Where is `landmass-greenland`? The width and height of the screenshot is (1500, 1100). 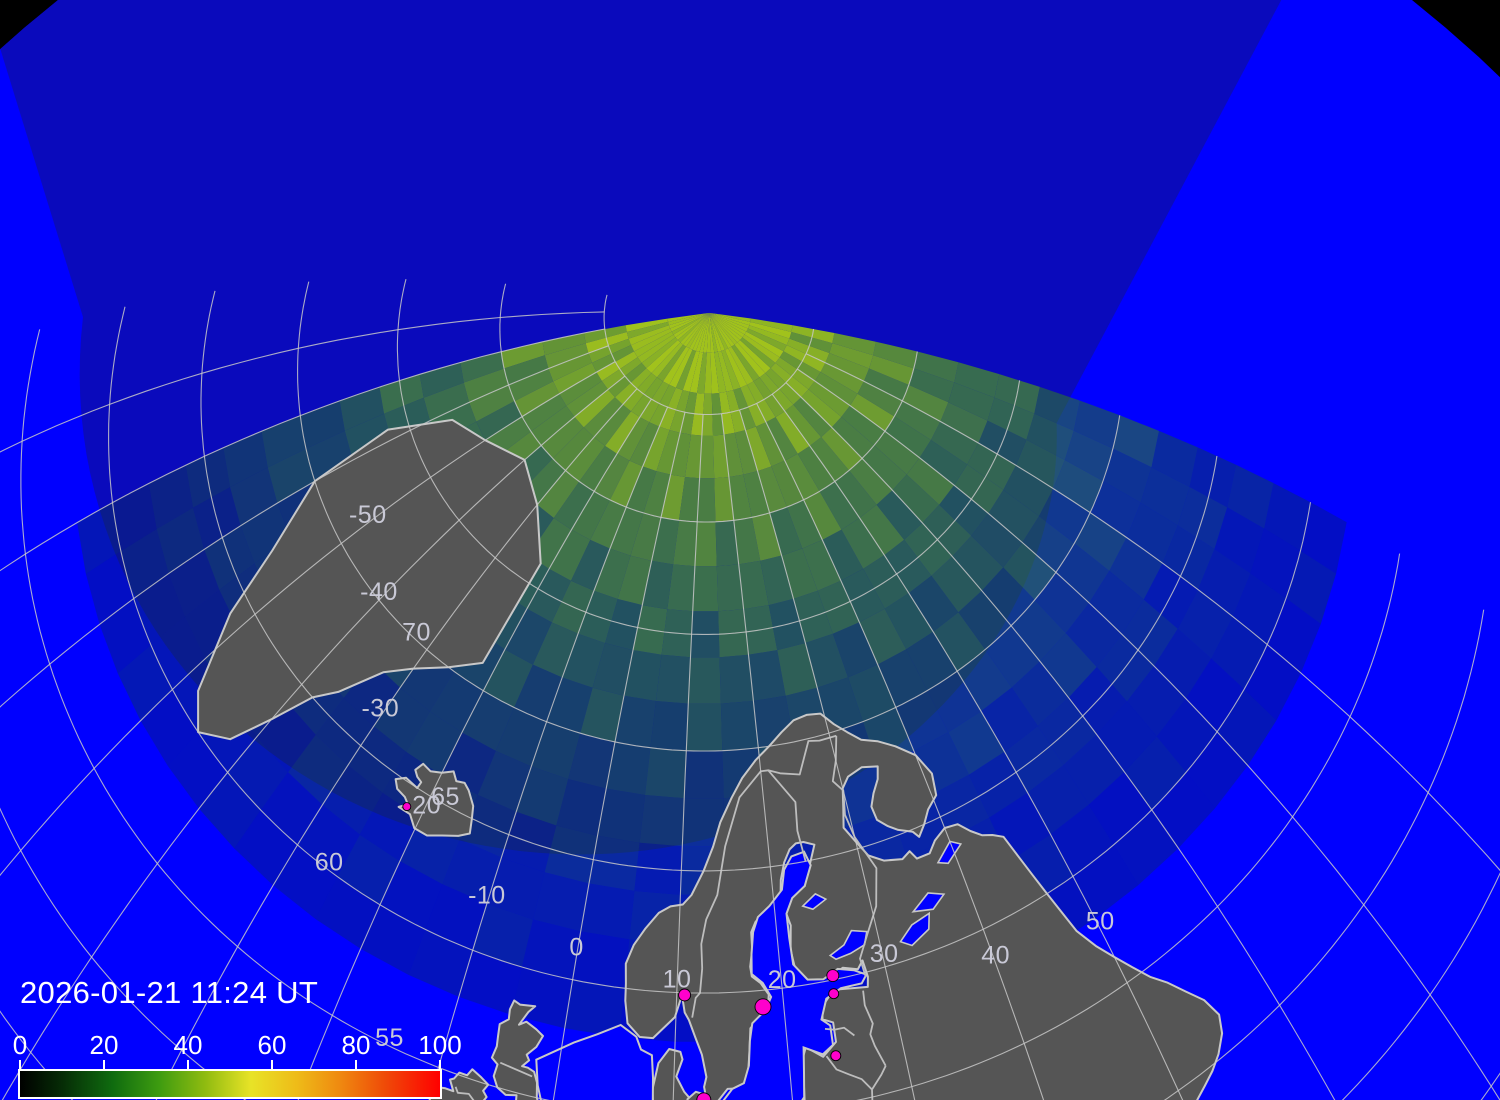 landmass-greenland is located at coordinates (369, 579).